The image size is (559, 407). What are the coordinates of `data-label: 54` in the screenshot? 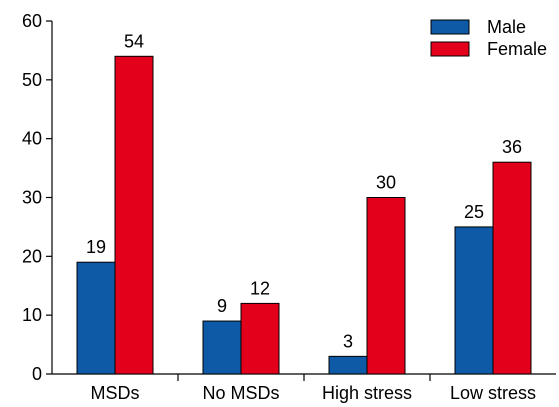 It's located at (134, 41).